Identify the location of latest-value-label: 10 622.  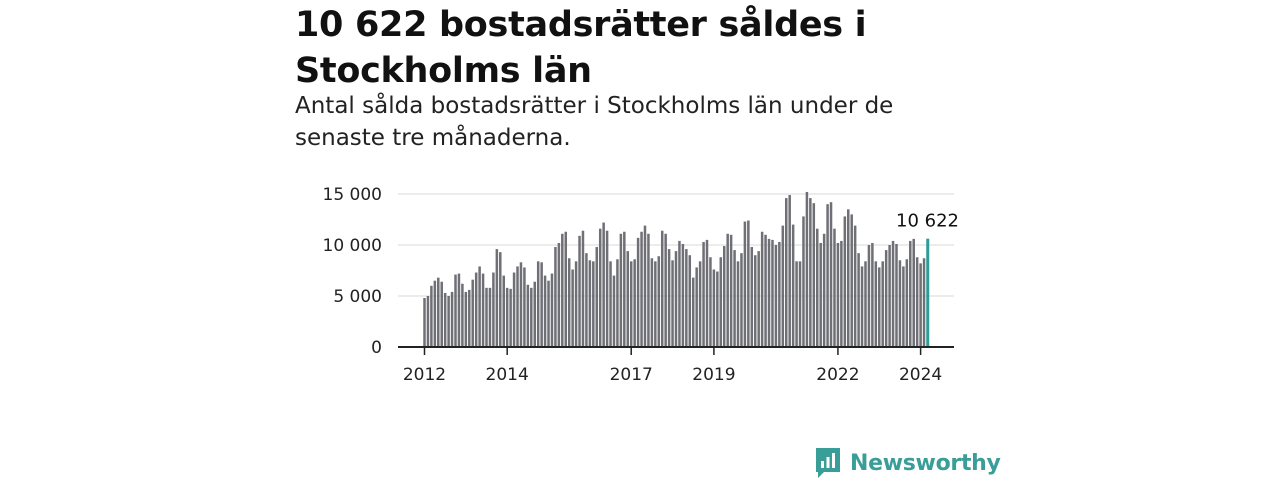
(927, 221).